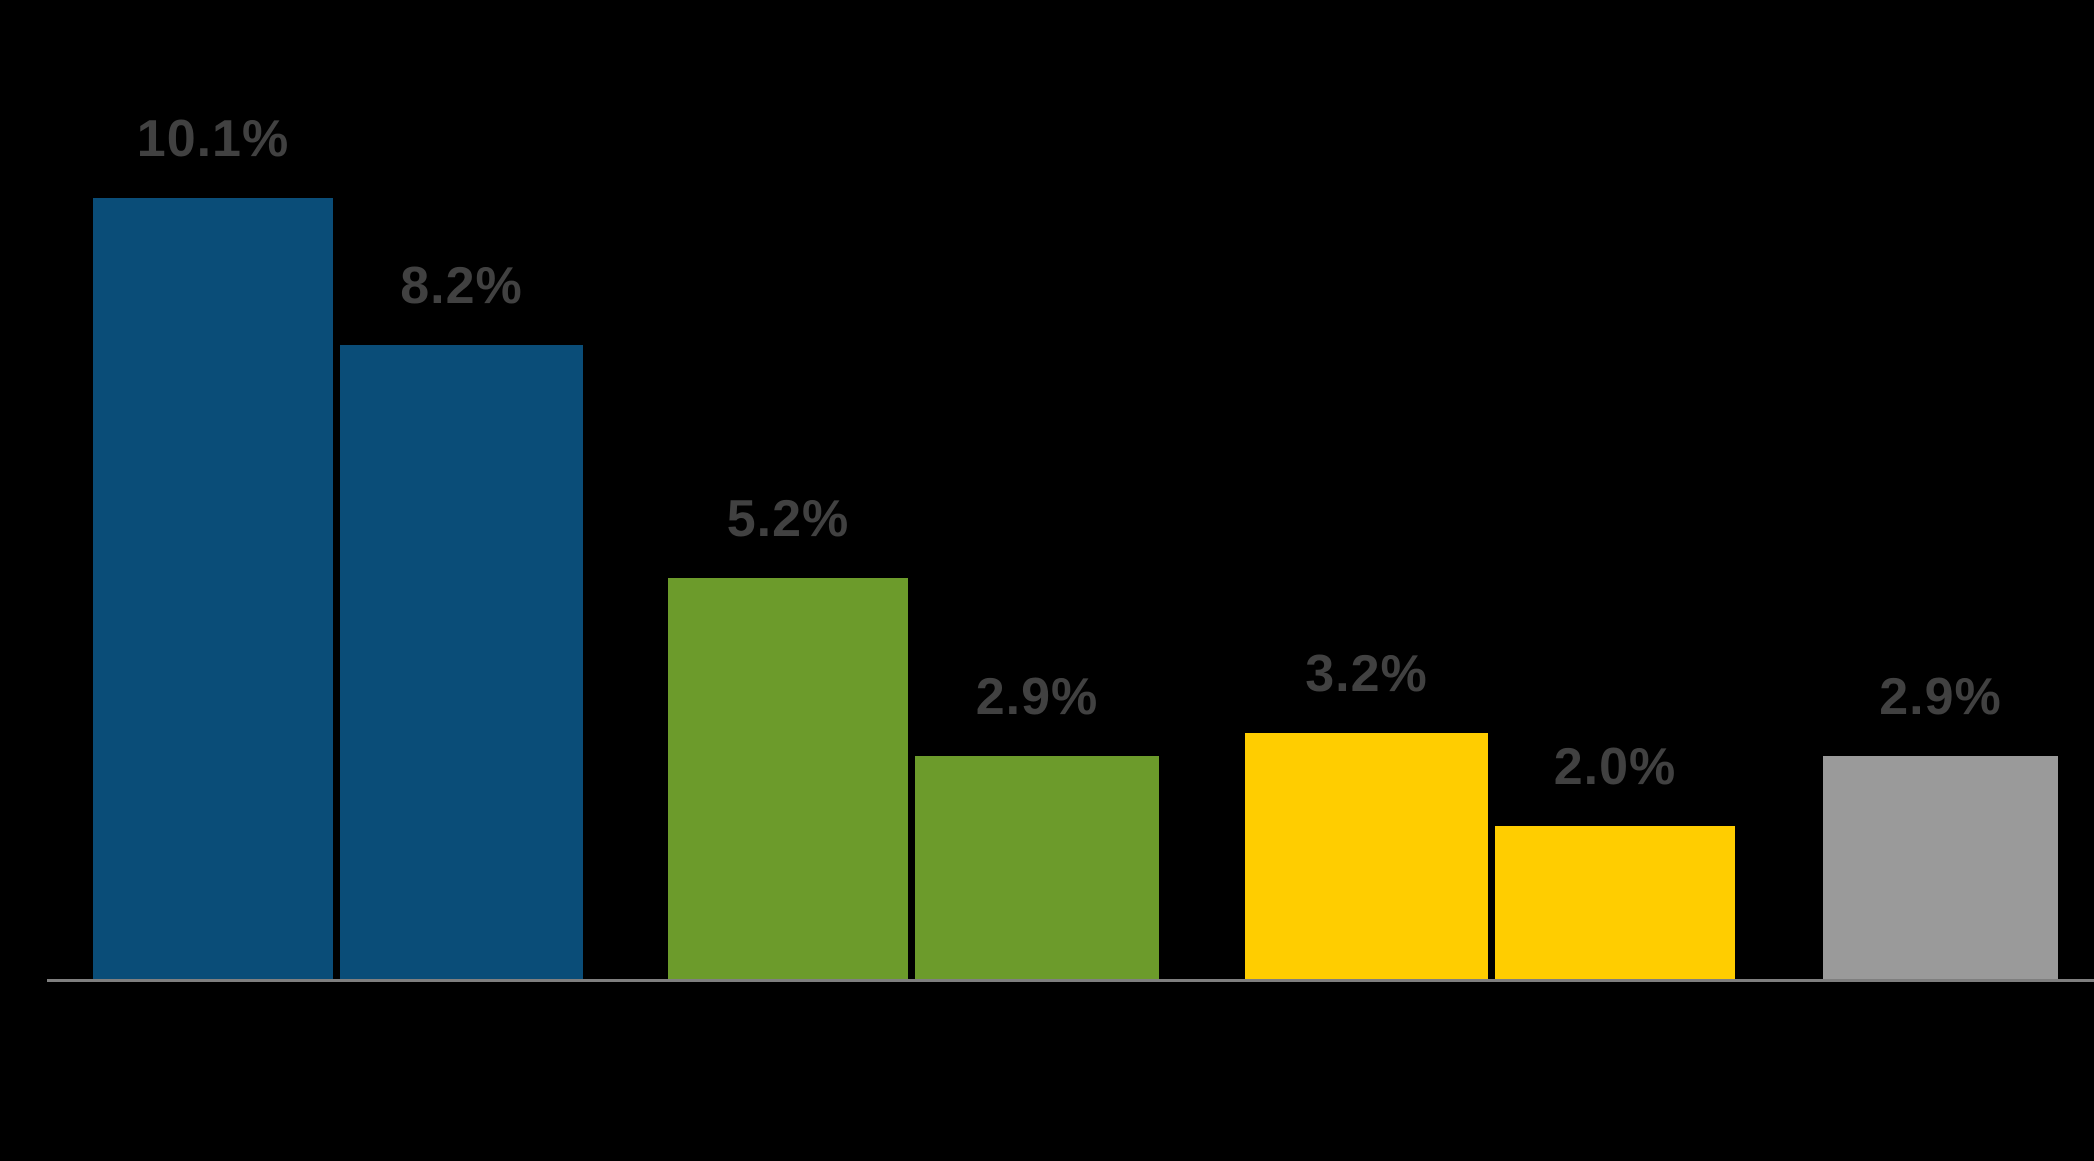 Image resolution: width=2094 pixels, height=1161 pixels. I want to click on bar-value-label: 5.2%, so click(788, 519).